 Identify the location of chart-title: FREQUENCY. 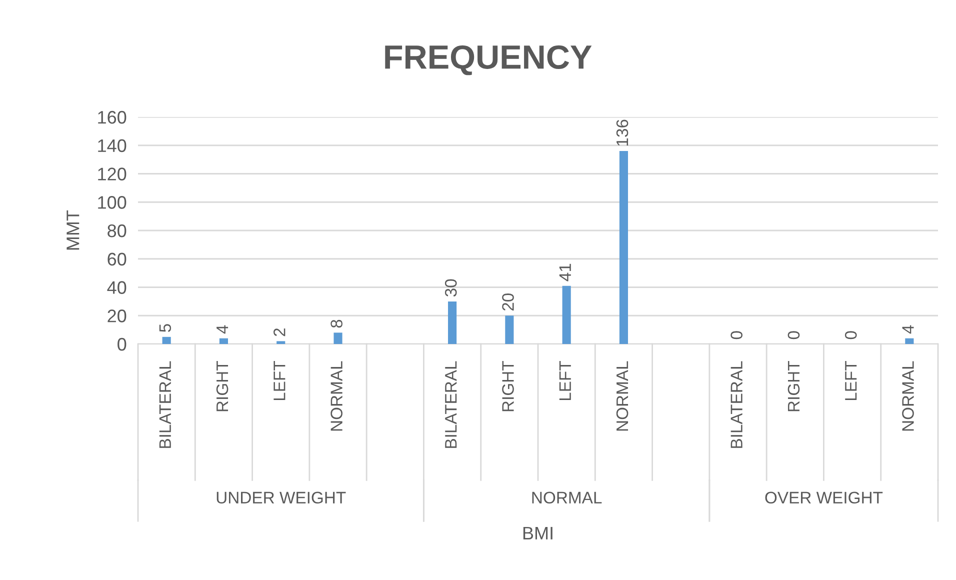
(488, 60).